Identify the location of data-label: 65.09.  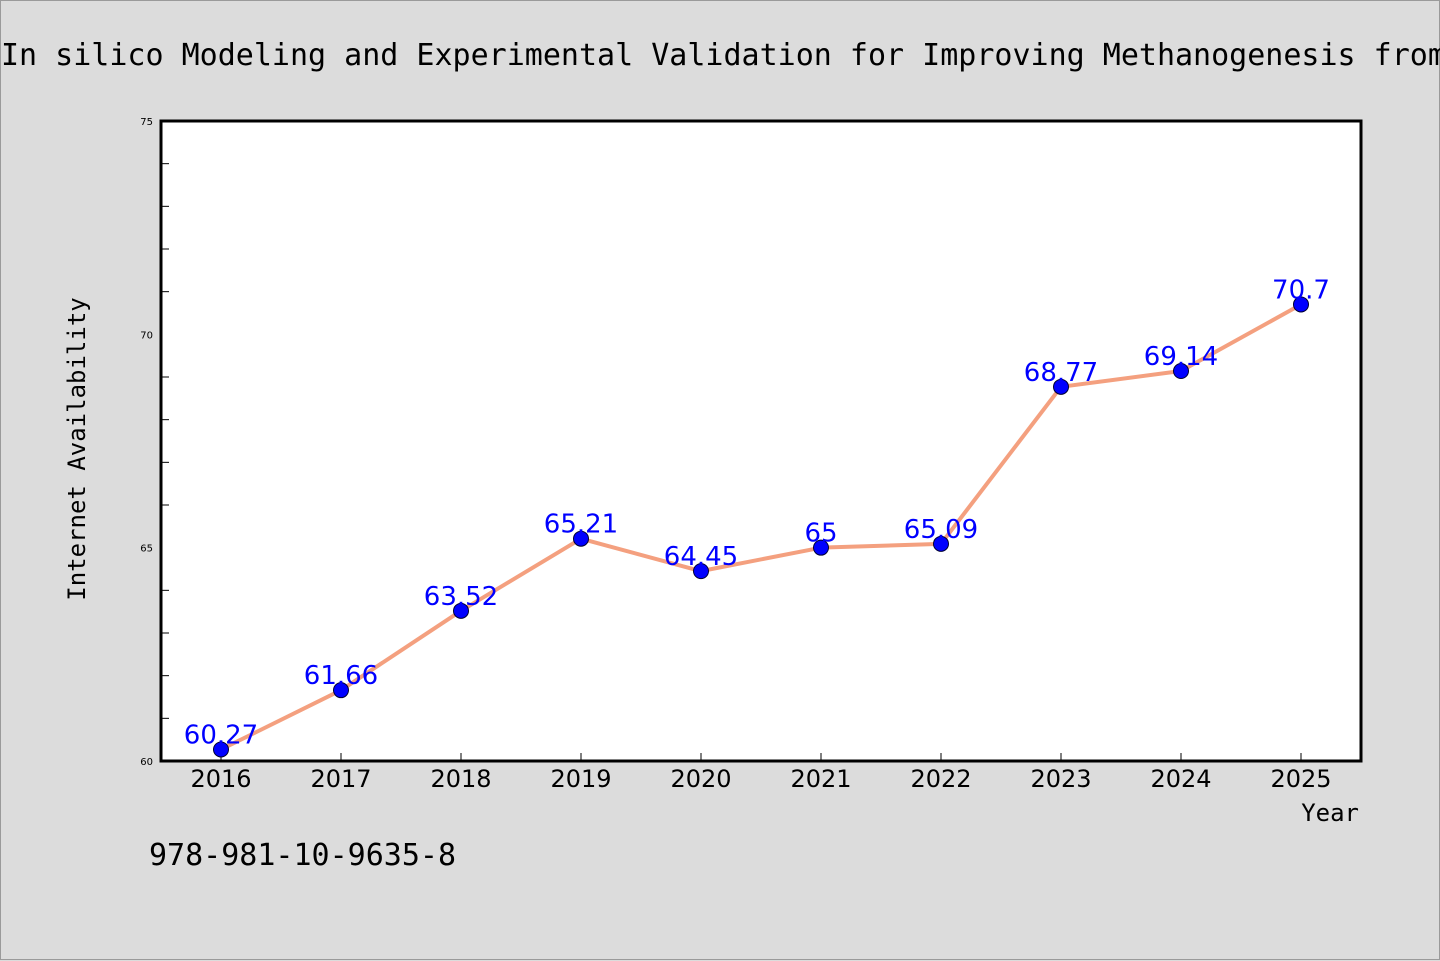
(941, 530).